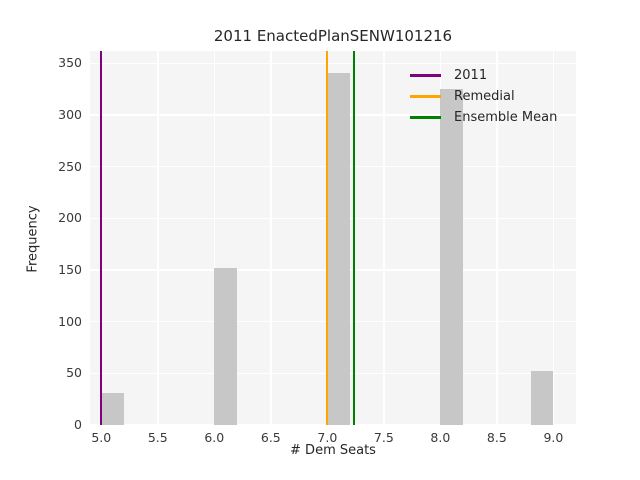 This screenshot has height=480, width=640. What do you see at coordinates (101, 238) in the screenshot?
I see `vline-2011` at bounding box center [101, 238].